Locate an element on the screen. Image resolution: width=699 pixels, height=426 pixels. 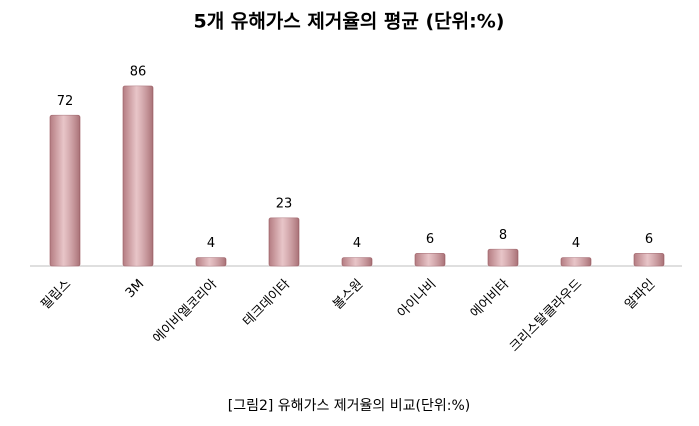
x-tick-label: 아이나비 is located at coordinates (417, 299).